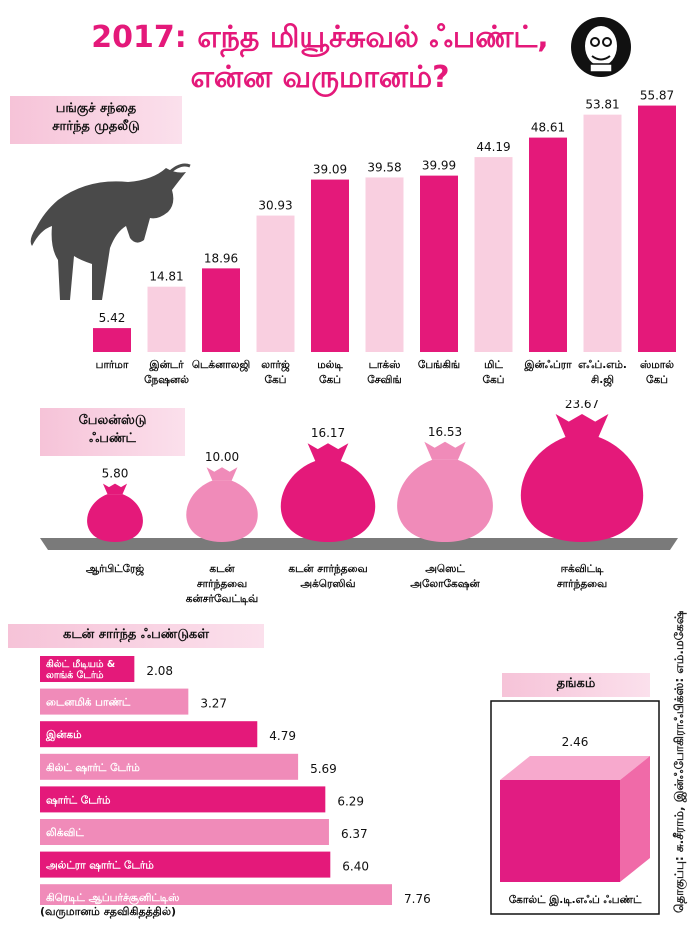 The image size is (700, 925). Describe the element at coordinates (439, 166) in the screenshot. I see `equity-value-label: 39.99` at that location.